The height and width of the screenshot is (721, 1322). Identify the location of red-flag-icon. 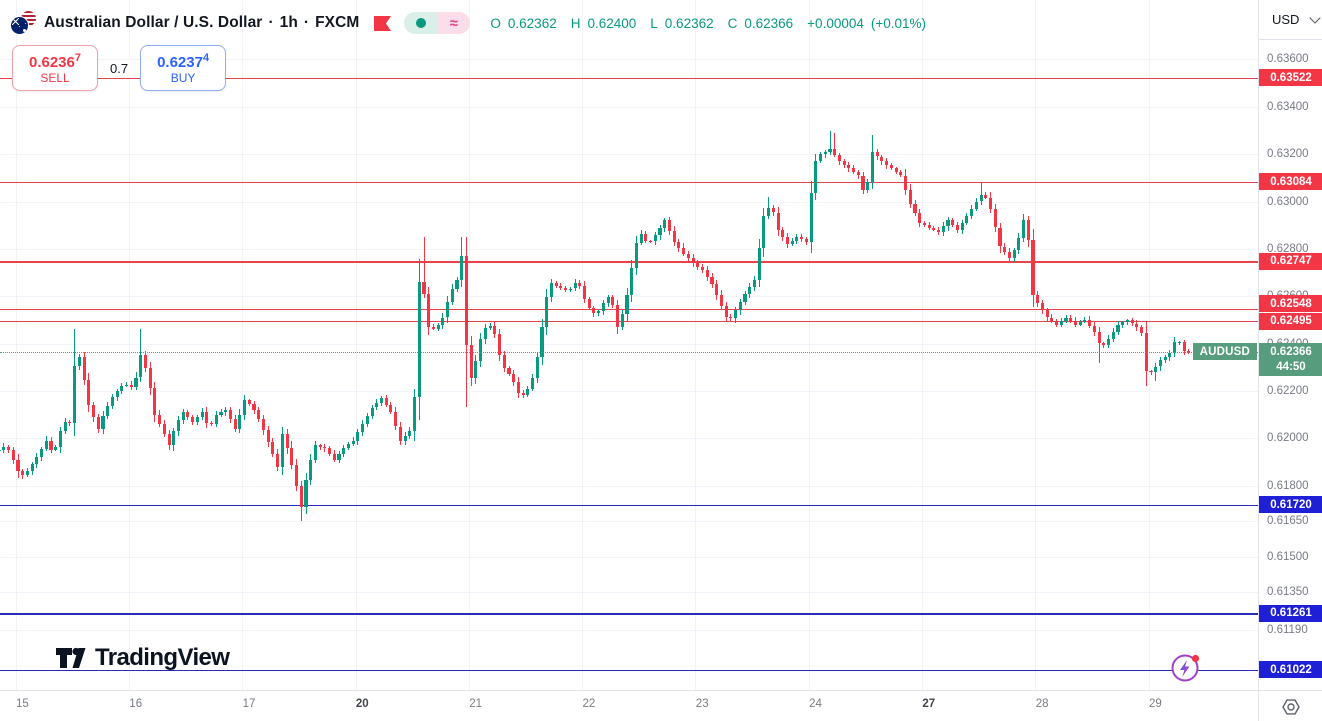
(382, 23).